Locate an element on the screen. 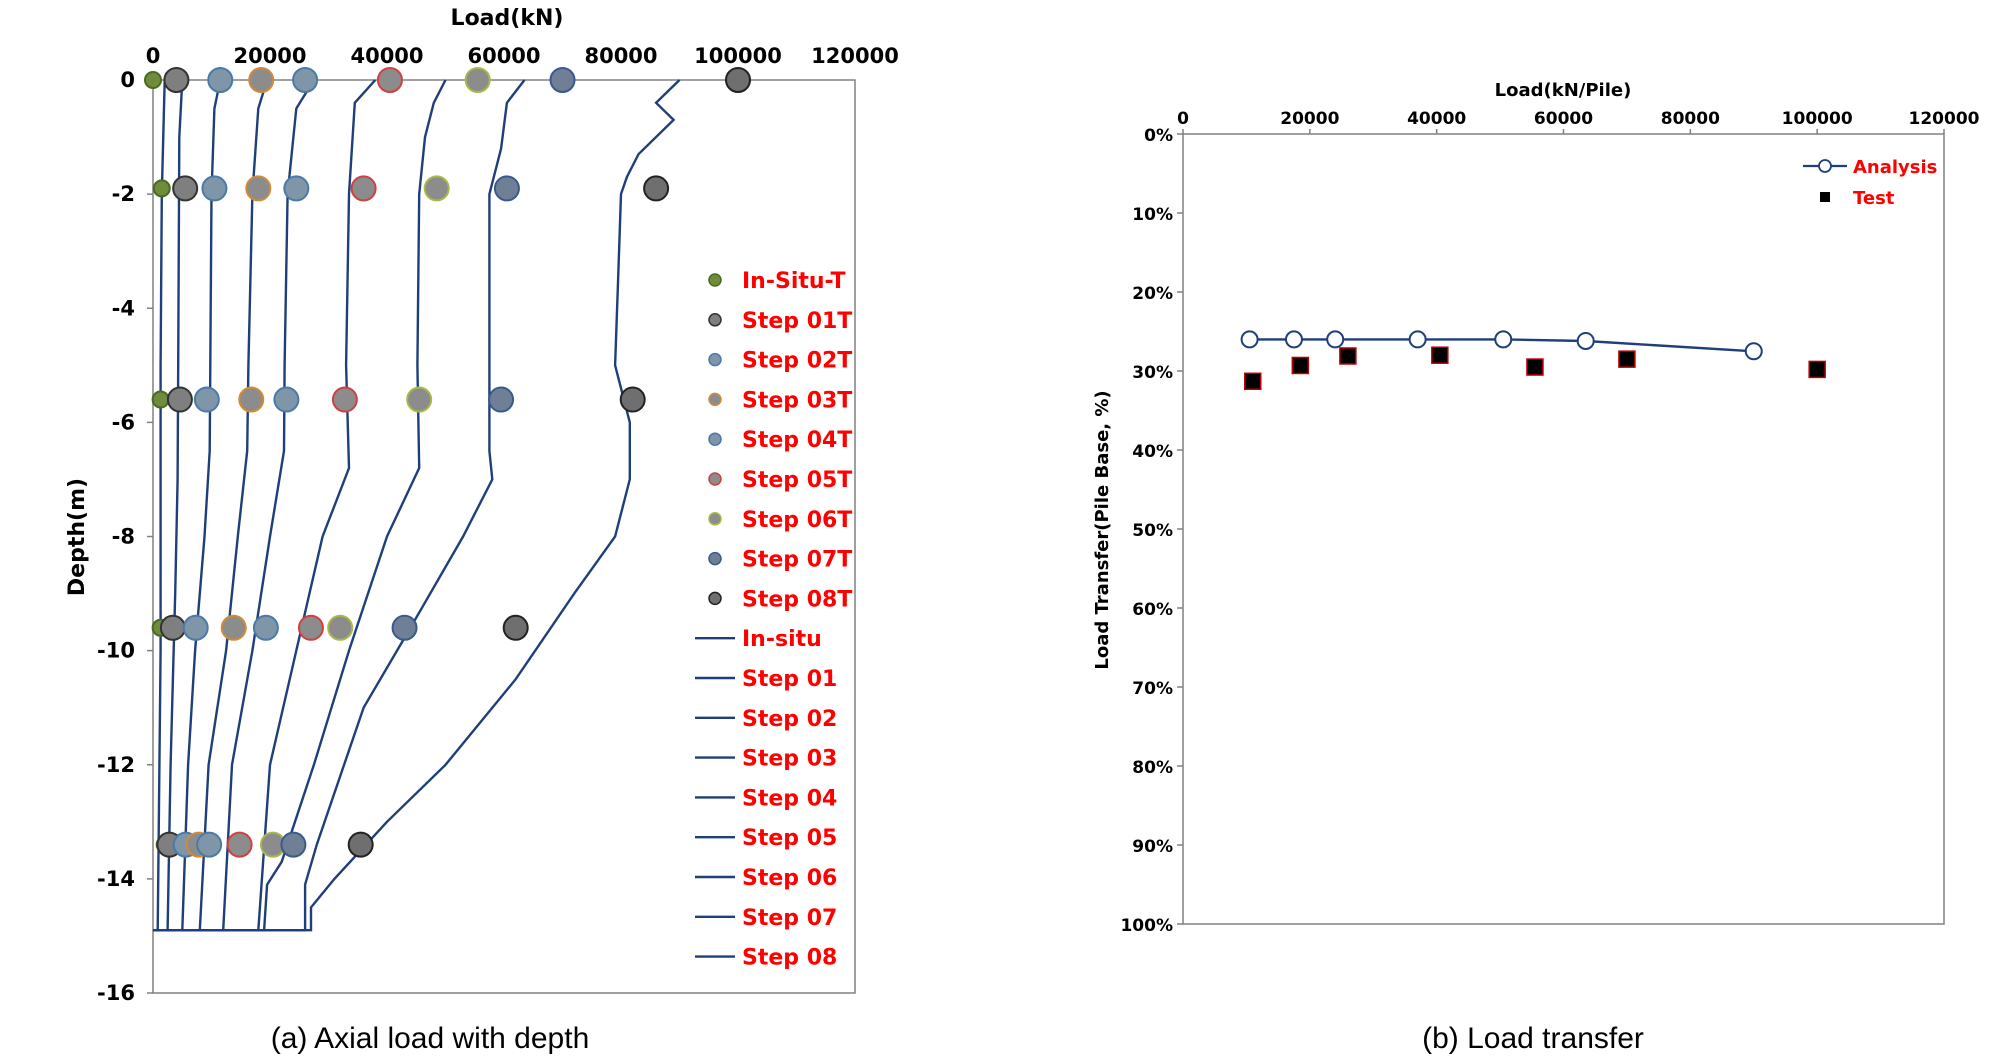 The width and height of the screenshot is (2008, 1061). legend-label: Step 07T is located at coordinates (797, 560).